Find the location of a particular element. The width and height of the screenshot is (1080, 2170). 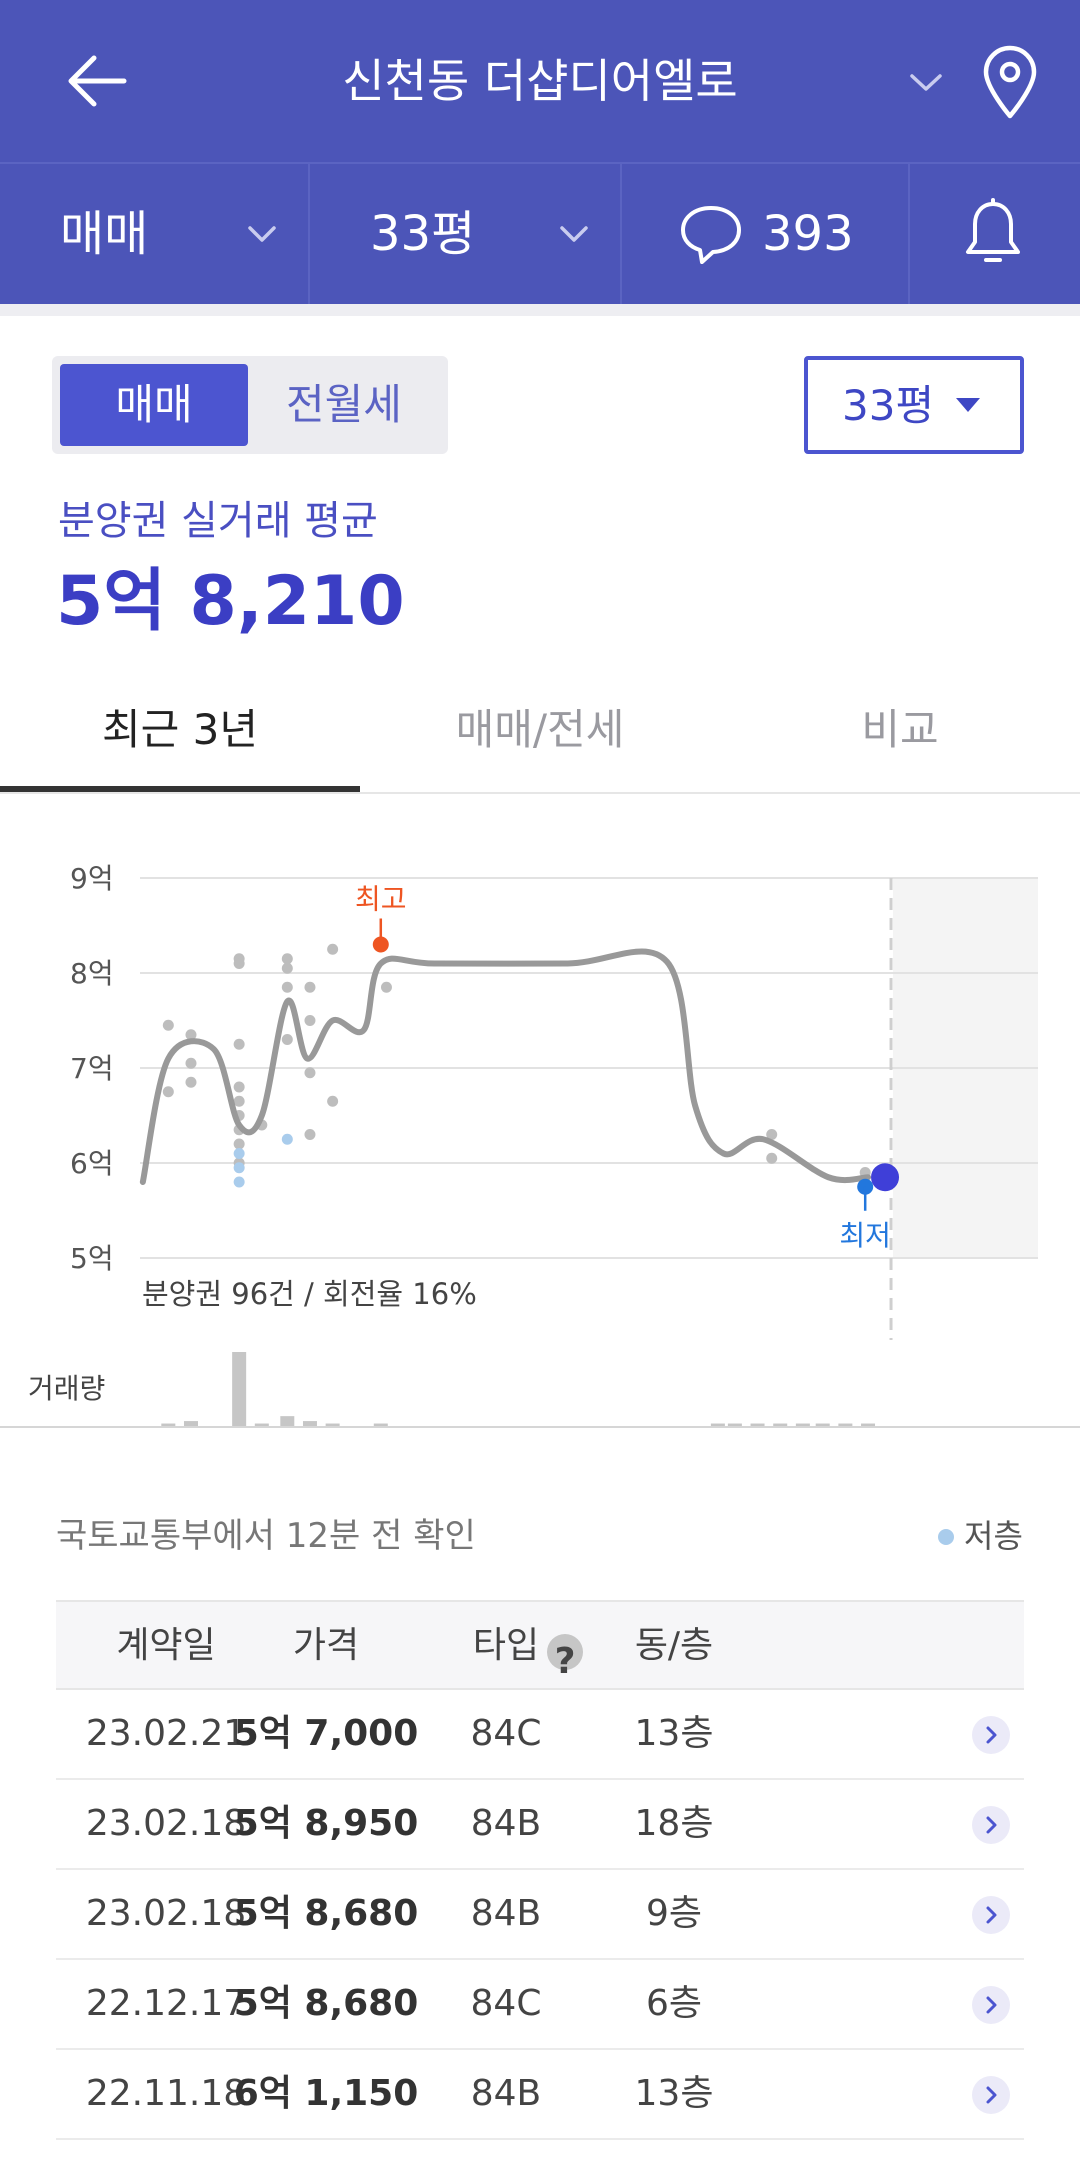

chart-tabs: 최근 3년 매매/전세 비교 is located at coordinates (540, 737).